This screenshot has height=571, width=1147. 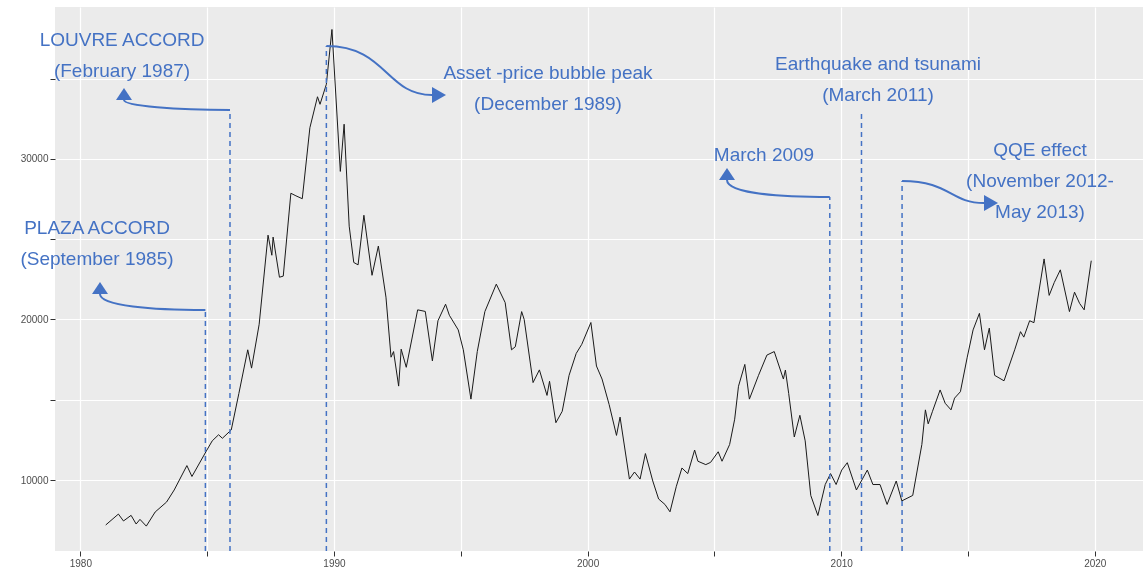 I want to click on x-tick-label: 1990, so click(x=335, y=563).